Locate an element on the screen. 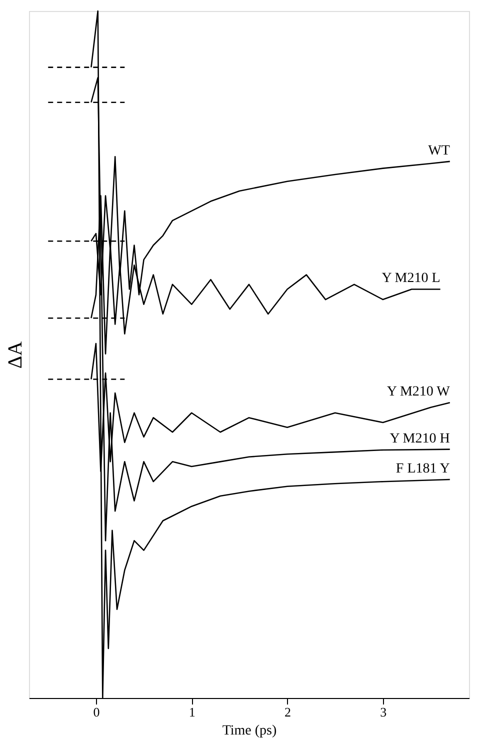  x-axis-title: Time (ps) is located at coordinates (249, 731).